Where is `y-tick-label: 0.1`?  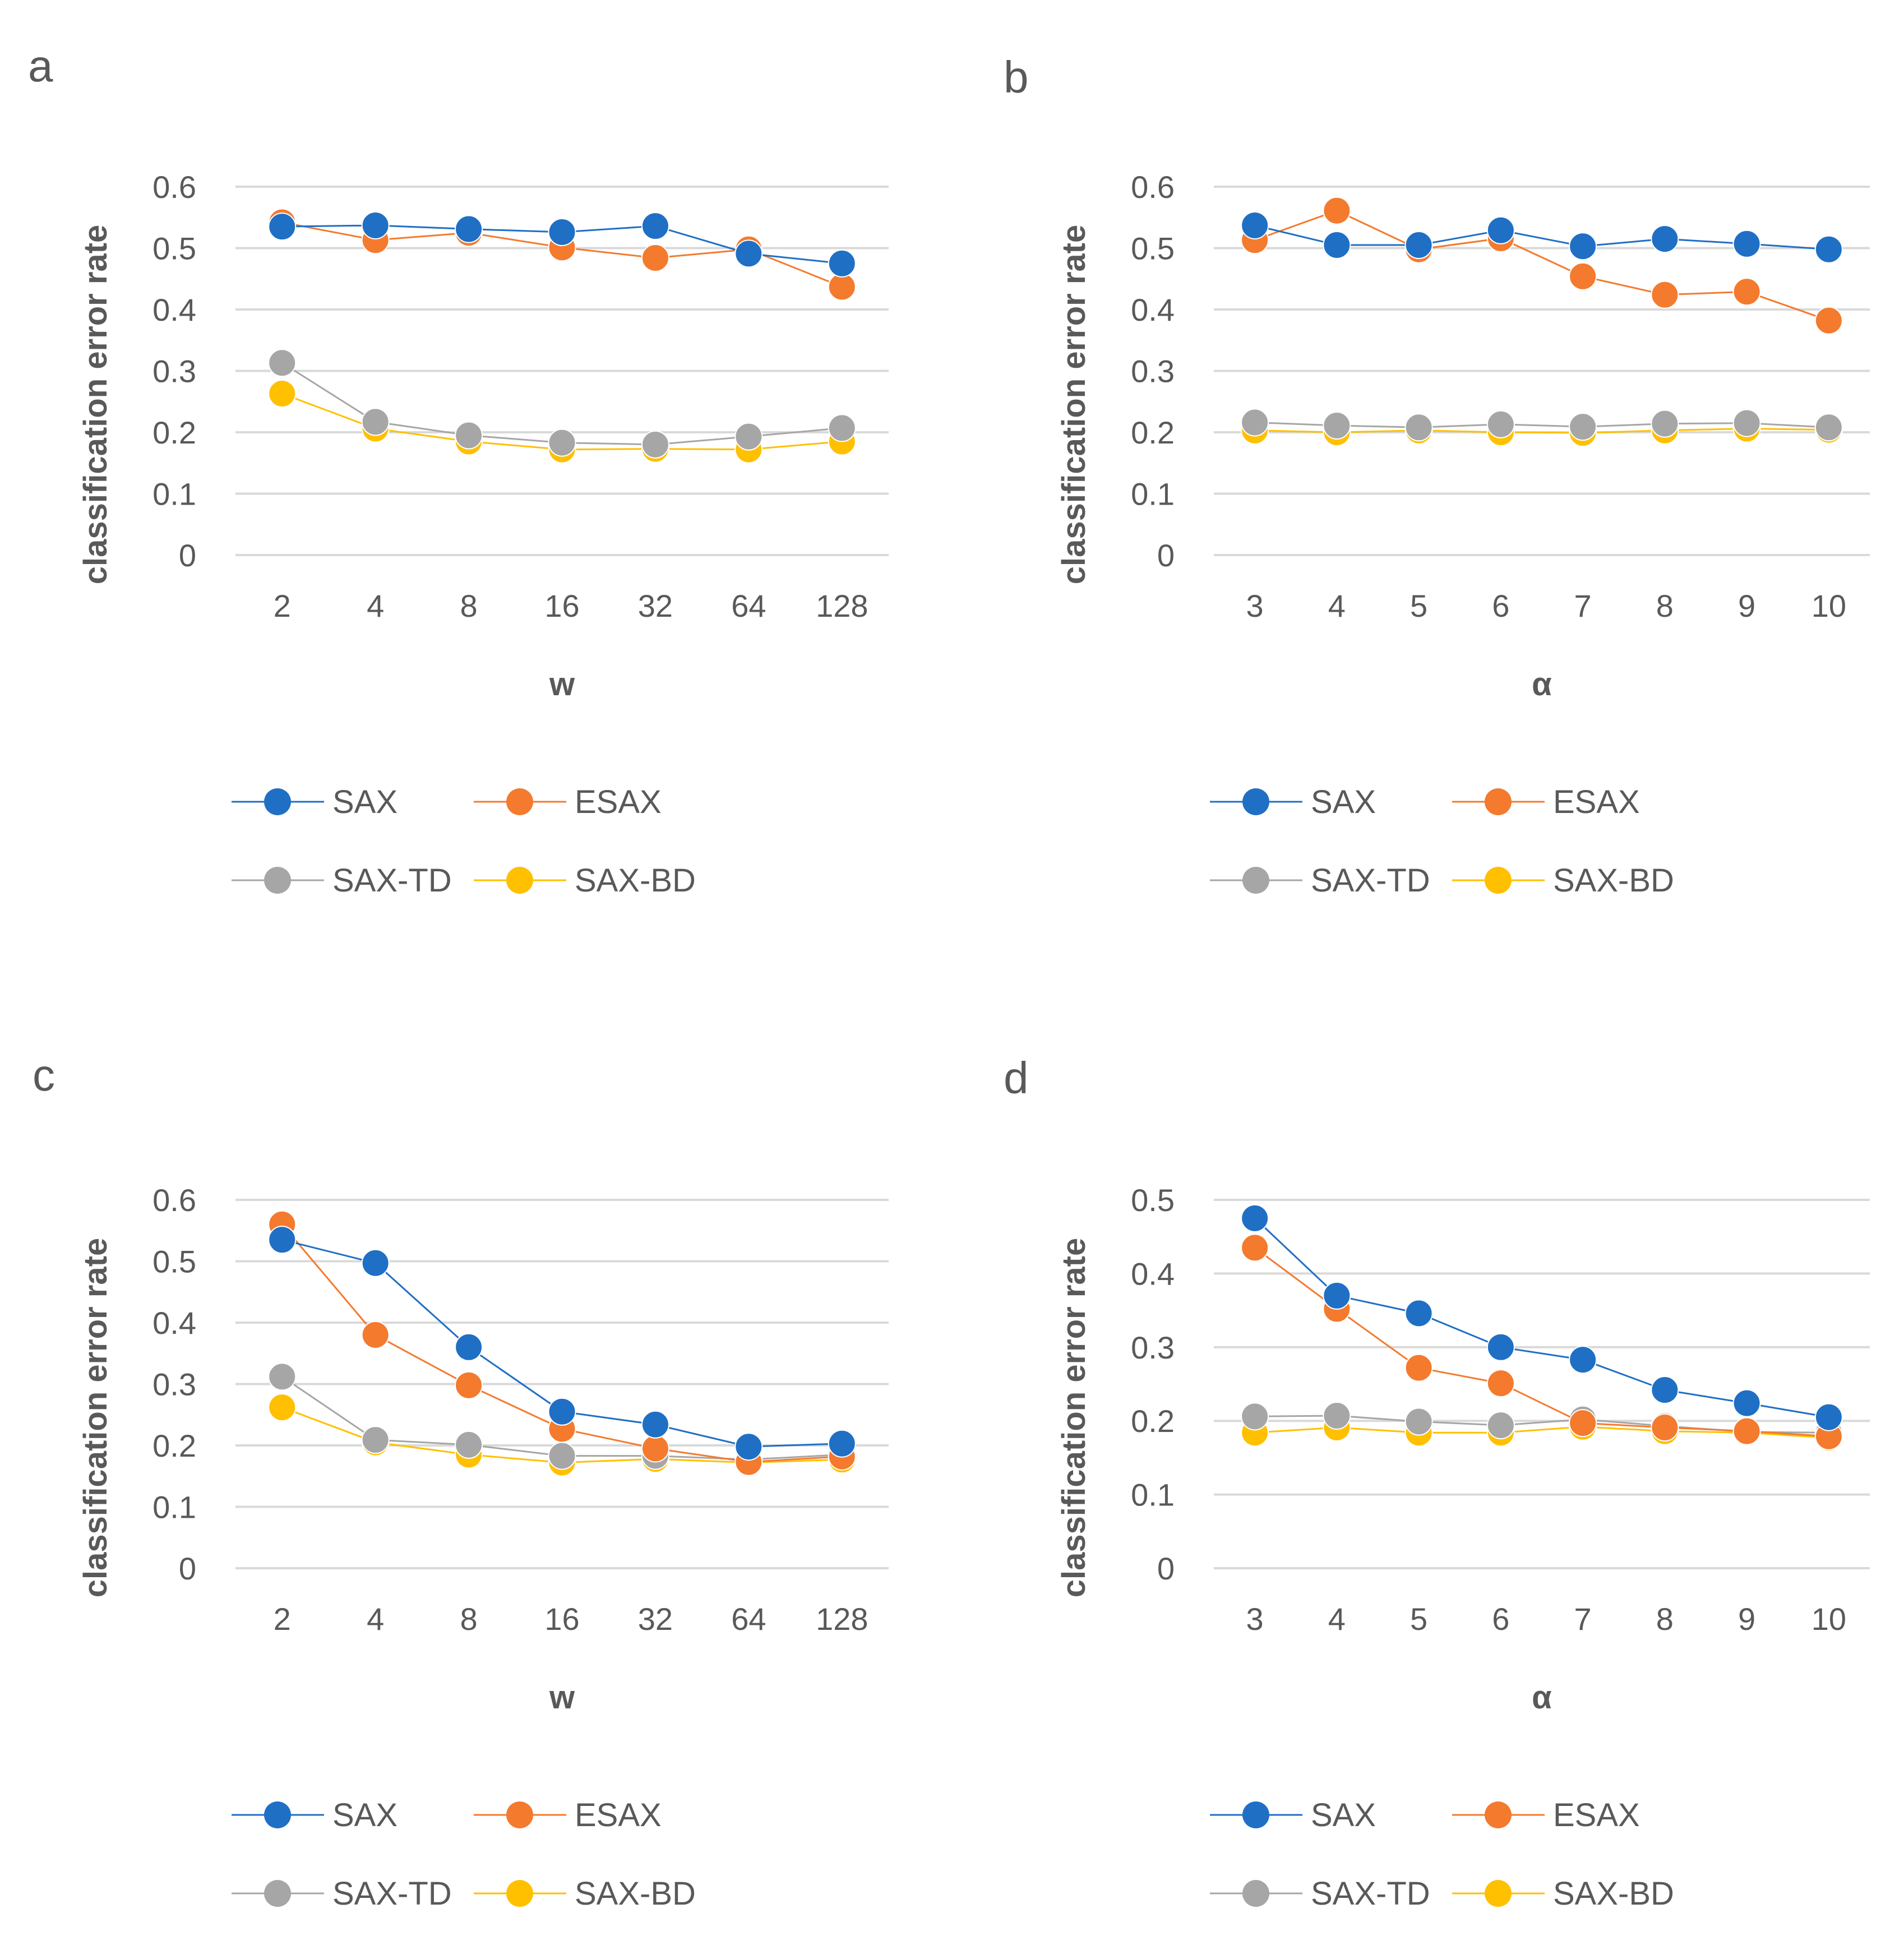
y-tick-label: 0.1 is located at coordinates (1153, 1495).